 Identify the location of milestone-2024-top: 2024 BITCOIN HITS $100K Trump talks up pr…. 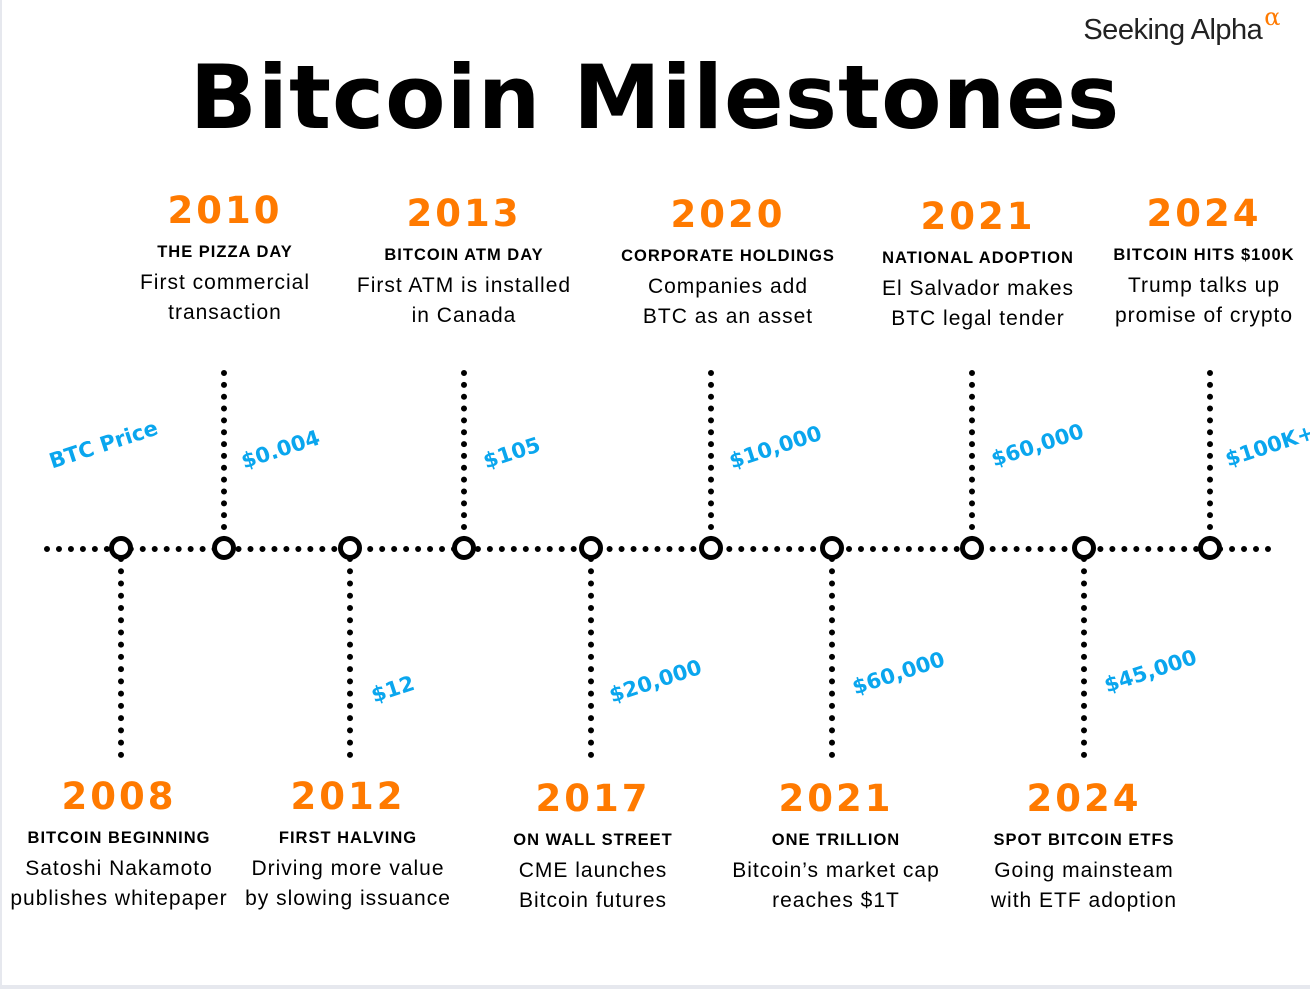
(1192, 262).